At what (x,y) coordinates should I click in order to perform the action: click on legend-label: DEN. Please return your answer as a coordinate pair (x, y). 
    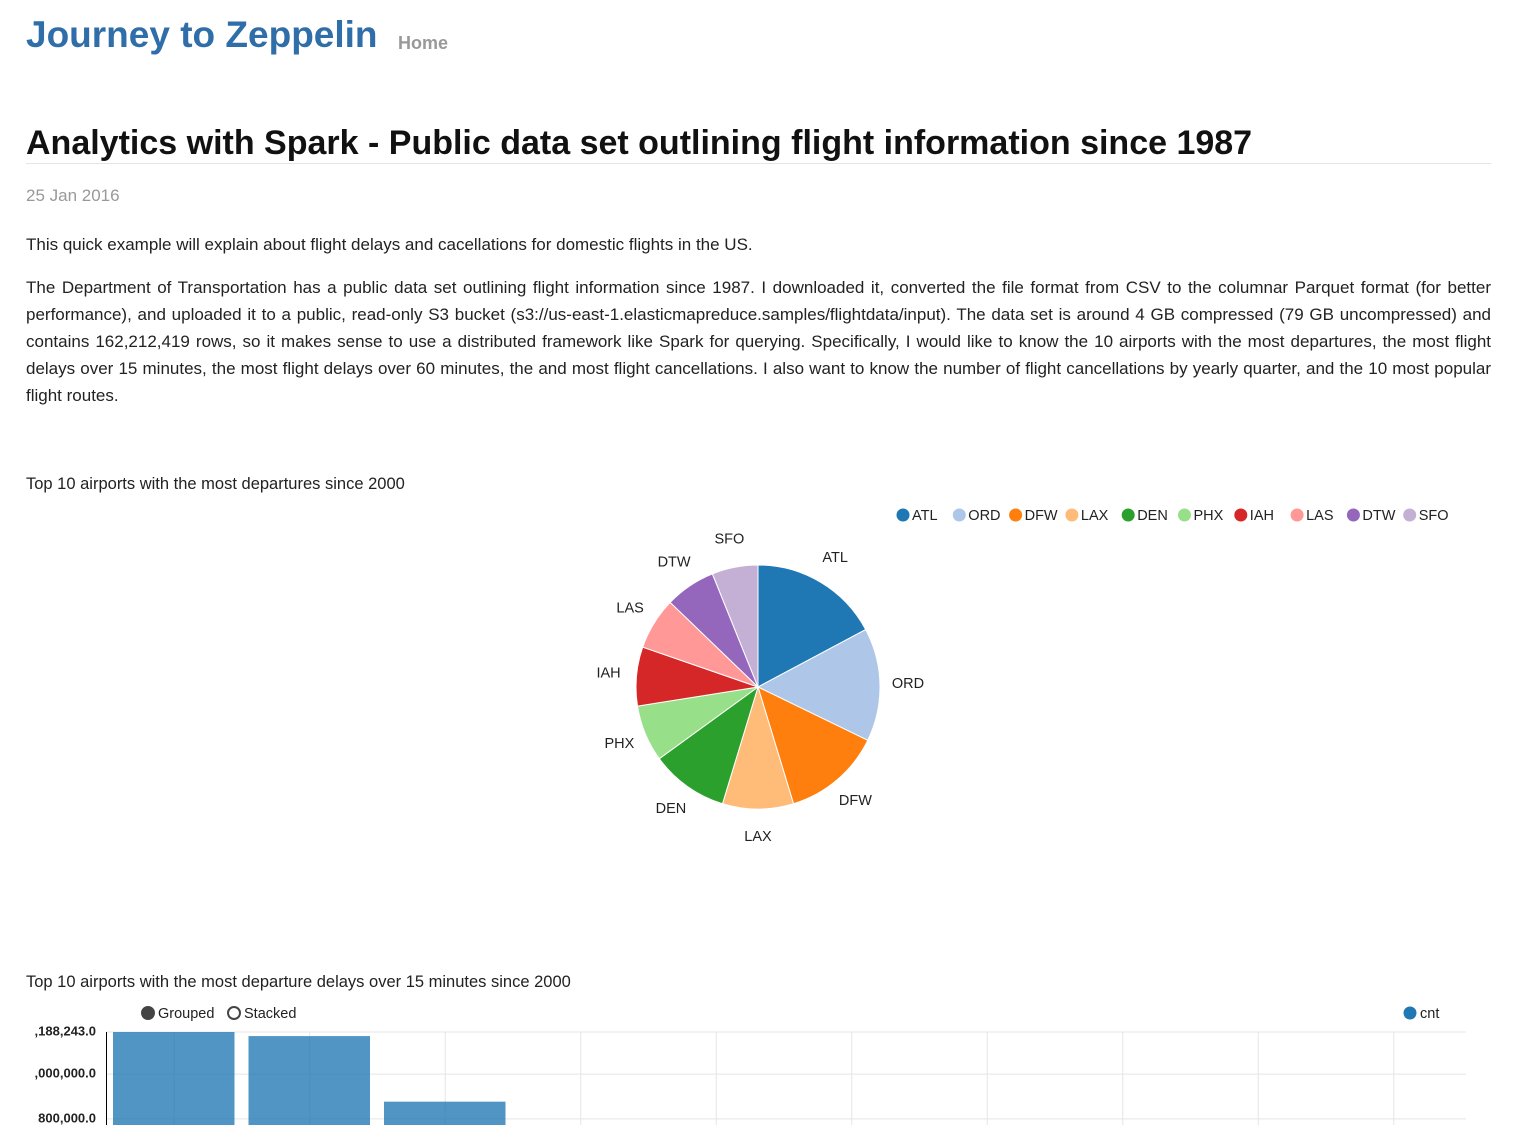
    Looking at the image, I should click on (1152, 516).